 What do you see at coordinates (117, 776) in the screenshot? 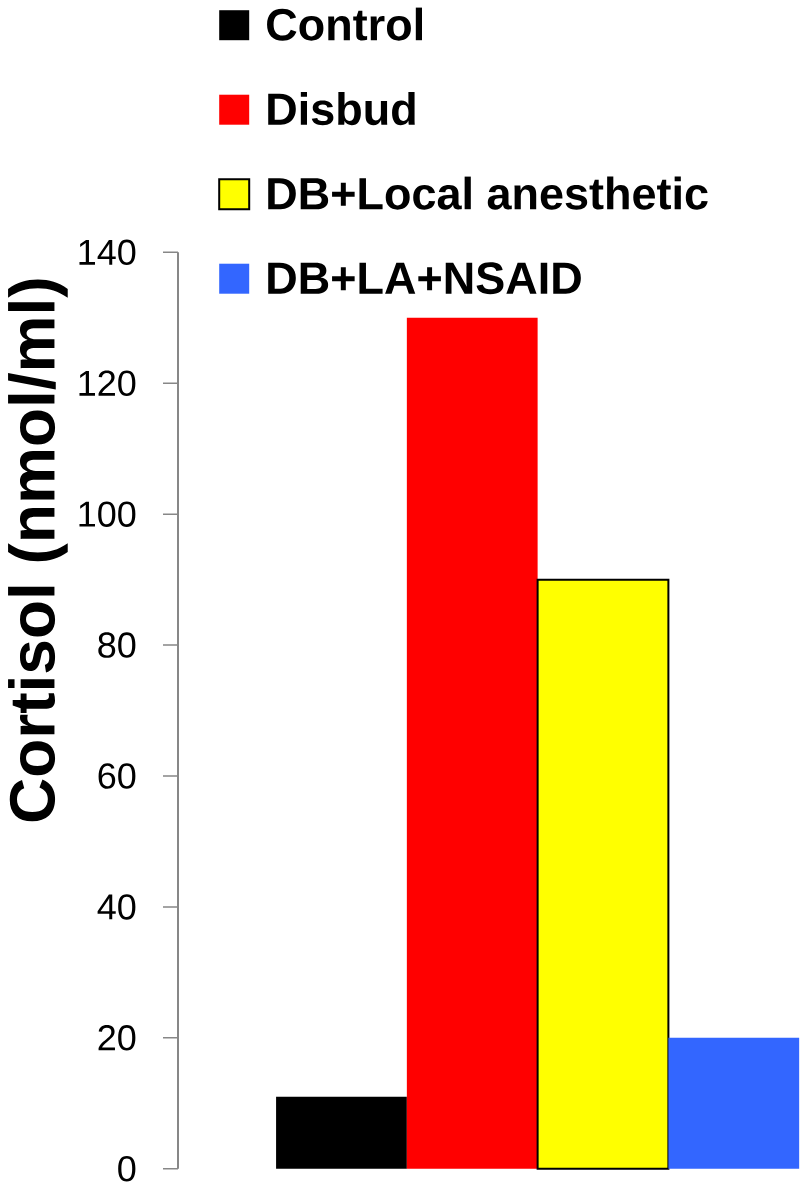
I see `y-tick-label: 60` at bounding box center [117, 776].